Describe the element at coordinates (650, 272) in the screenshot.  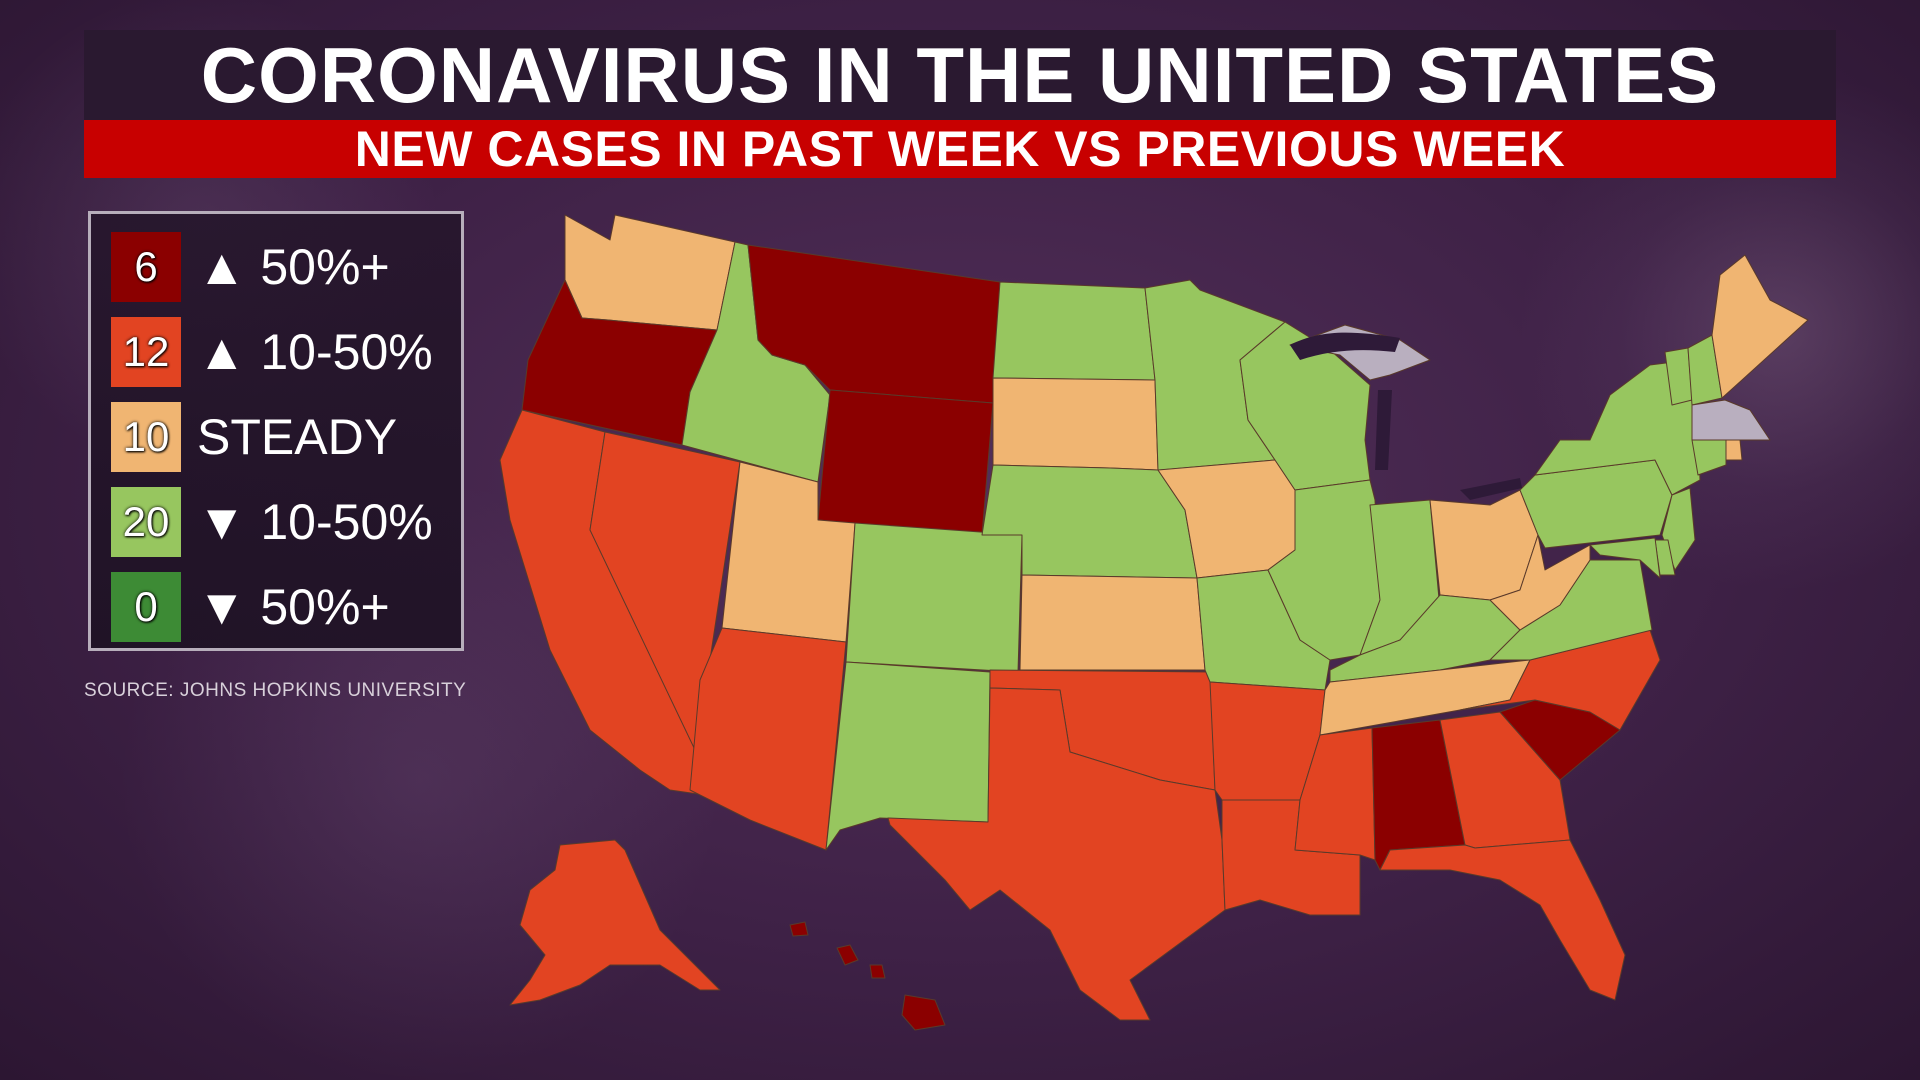
I see `state-WA` at that location.